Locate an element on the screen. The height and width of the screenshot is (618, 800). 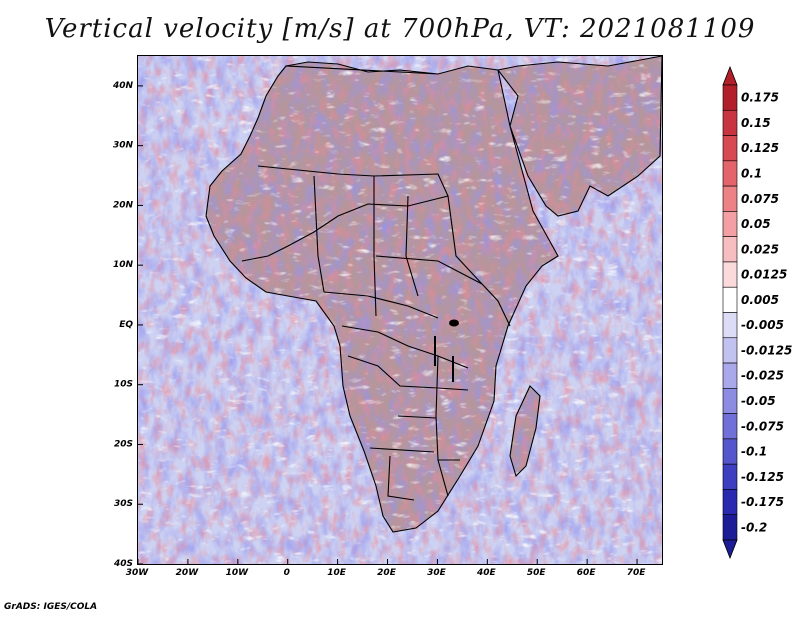
colorbar-label: -0.175 is located at coordinates (762, 502).